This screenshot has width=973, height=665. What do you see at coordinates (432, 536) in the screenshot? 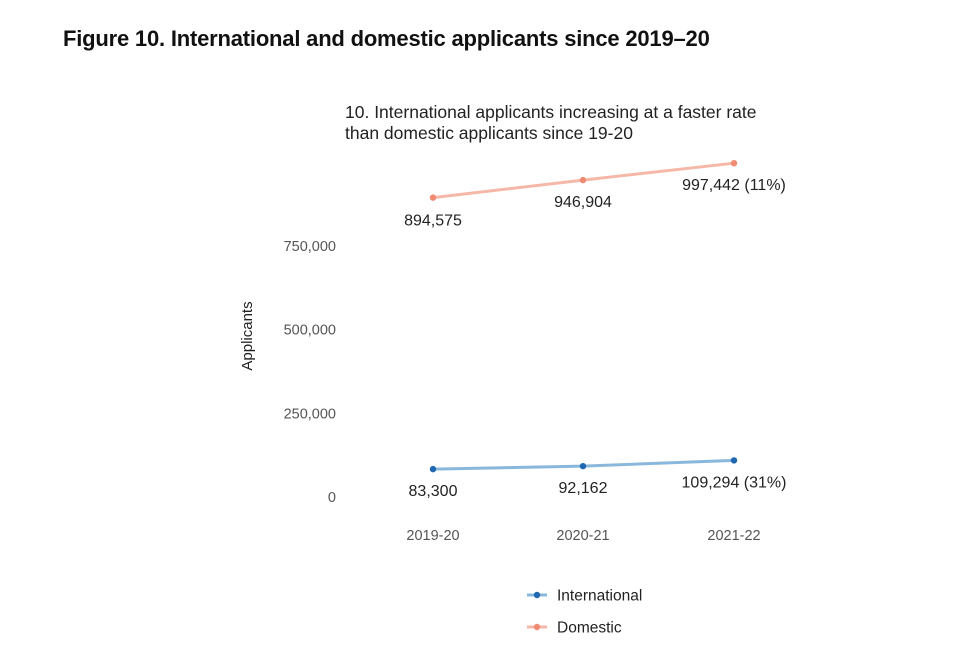
I see `x-tick-label: 2019-20` at bounding box center [432, 536].